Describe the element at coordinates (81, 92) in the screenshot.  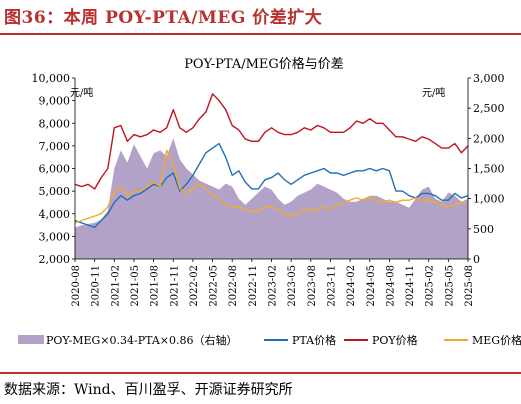
I see `y-left-unit: 元/吨` at that location.